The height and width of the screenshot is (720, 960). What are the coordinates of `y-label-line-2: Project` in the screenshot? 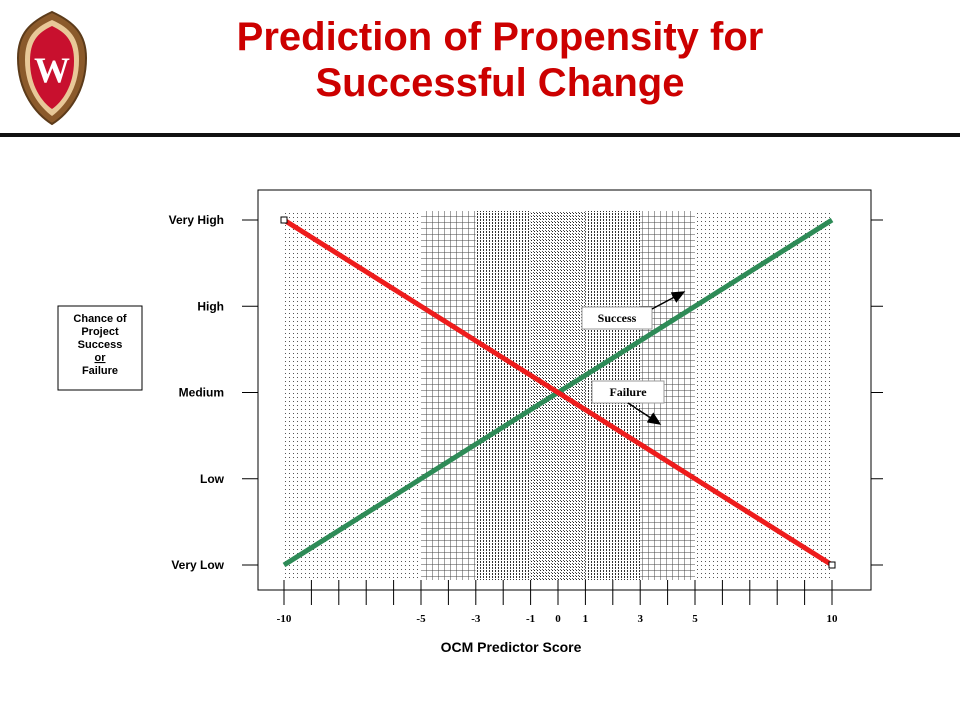 It's located at (100, 332).